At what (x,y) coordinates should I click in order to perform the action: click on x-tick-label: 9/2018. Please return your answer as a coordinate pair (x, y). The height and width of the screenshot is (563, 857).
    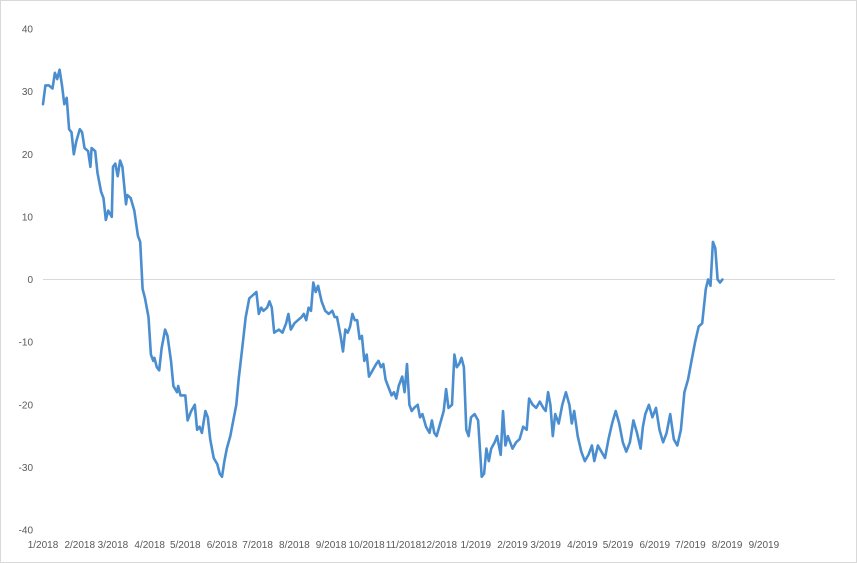
    Looking at the image, I should click on (331, 545).